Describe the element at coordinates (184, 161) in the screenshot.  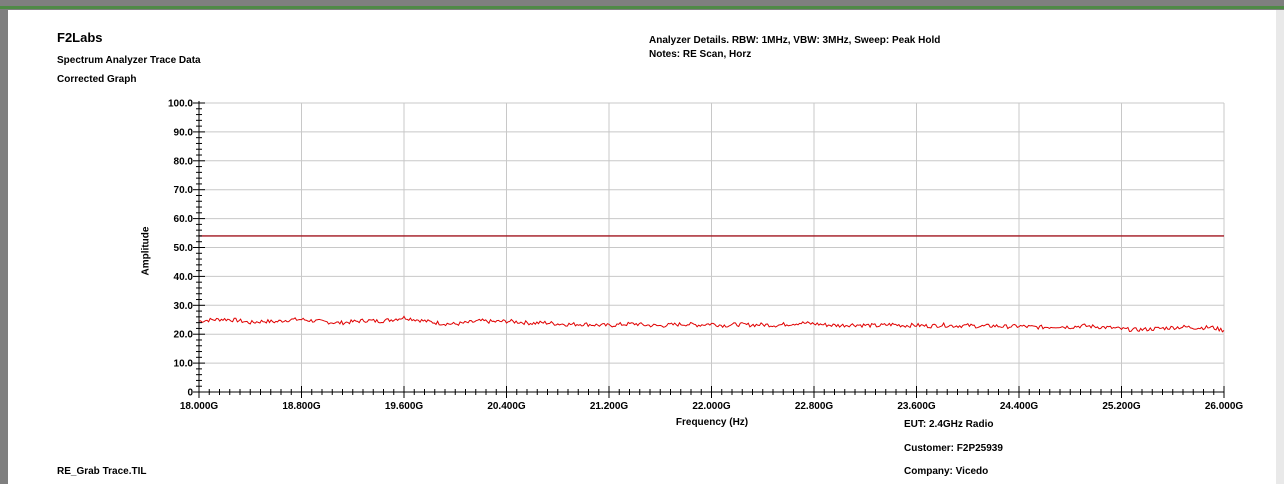
I see `y-tick-label: 80.0` at that location.